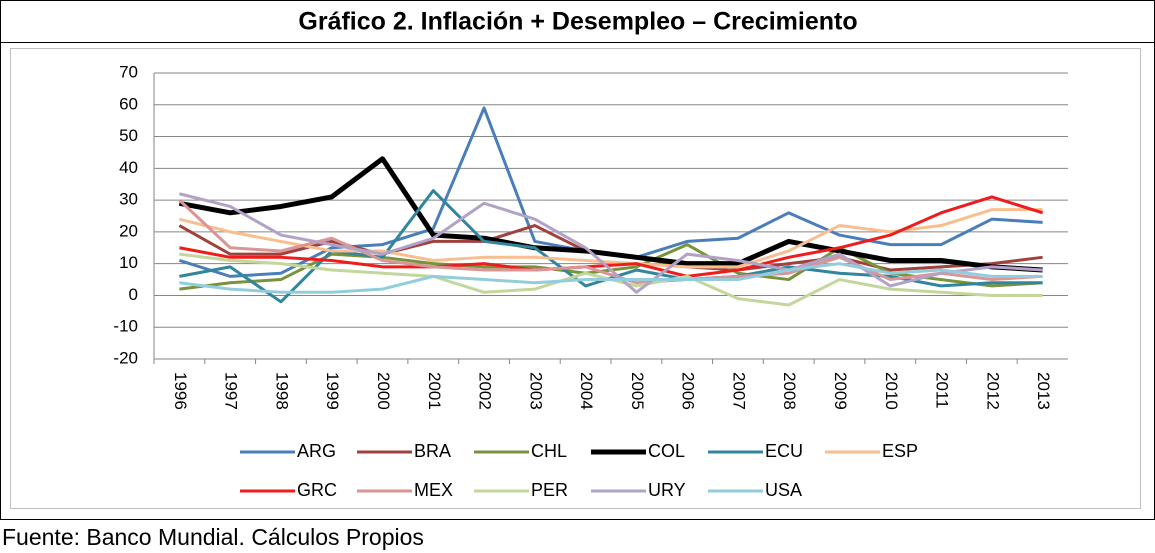 The height and width of the screenshot is (553, 1155). What do you see at coordinates (128, 230) in the screenshot?
I see `y-tick-label: 20` at bounding box center [128, 230].